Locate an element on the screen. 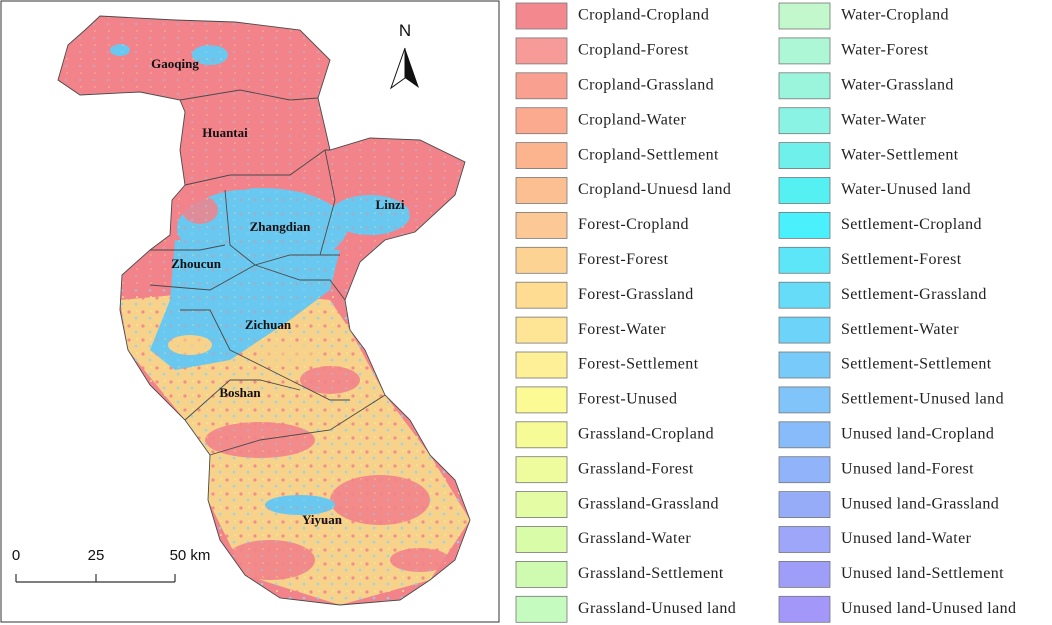  region-label: Gaoqing is located at coordinates (175, 63).